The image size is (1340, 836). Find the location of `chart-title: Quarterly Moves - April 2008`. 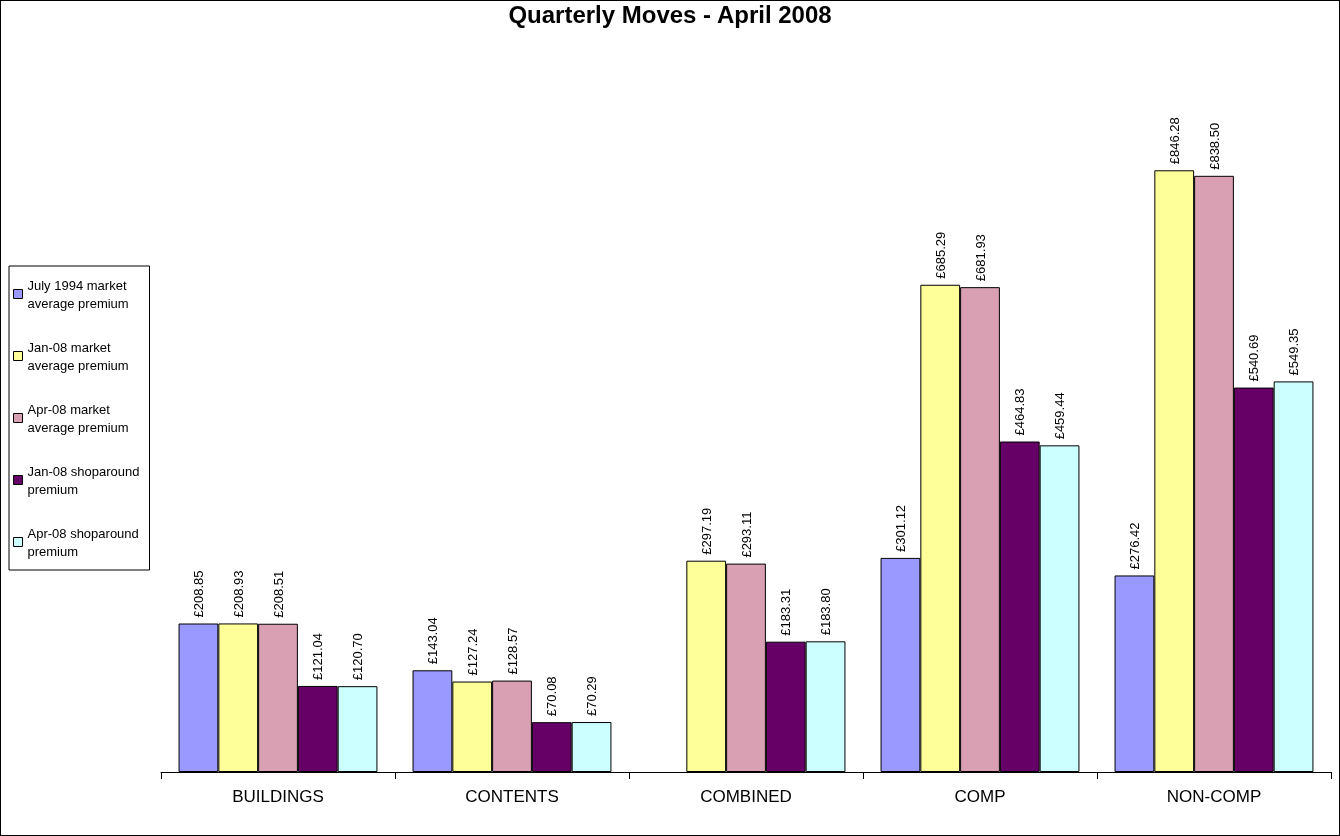

chart-title: Quarterly Moves - April 2008 is located at coordinates (670, 14).